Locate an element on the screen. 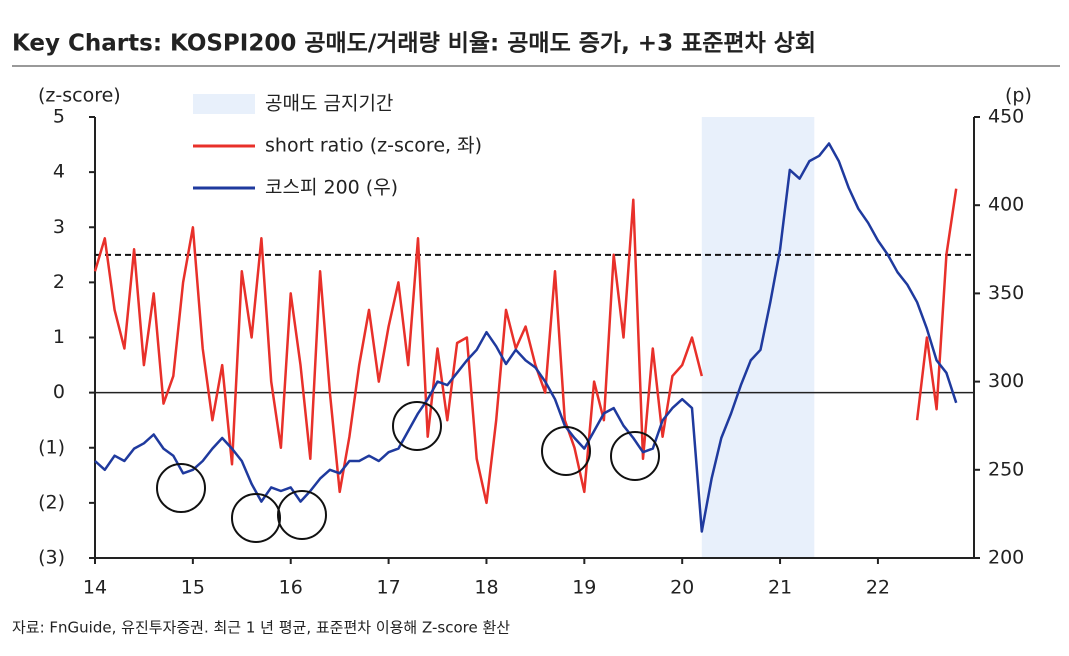 The image size is (1069, 656). y2-axis-label: (p) is located at coordinates (1018, 96).